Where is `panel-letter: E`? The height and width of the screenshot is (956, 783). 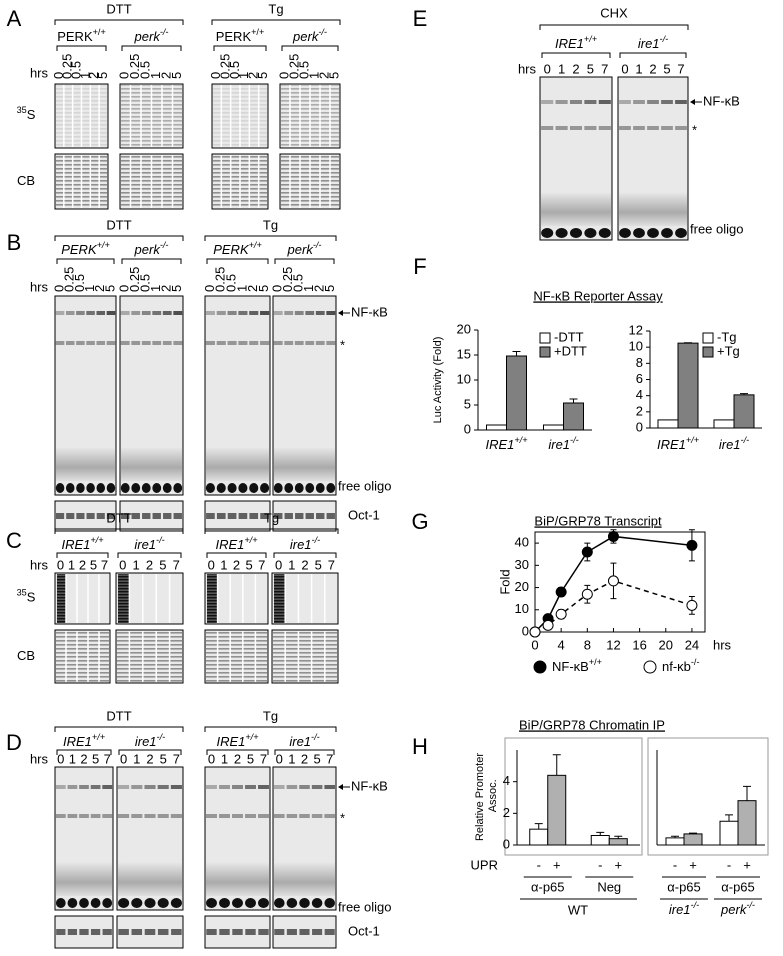 panel-letter: E is located at coordinates (420, 18).